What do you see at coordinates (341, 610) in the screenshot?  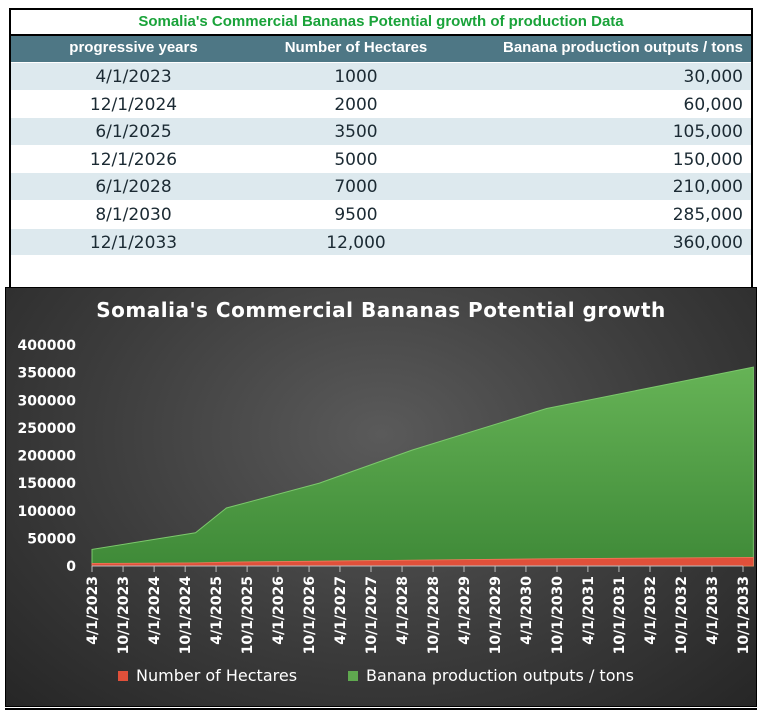 I see `x-tick-label: 4/1/2027` at bounding box center [341, 610].